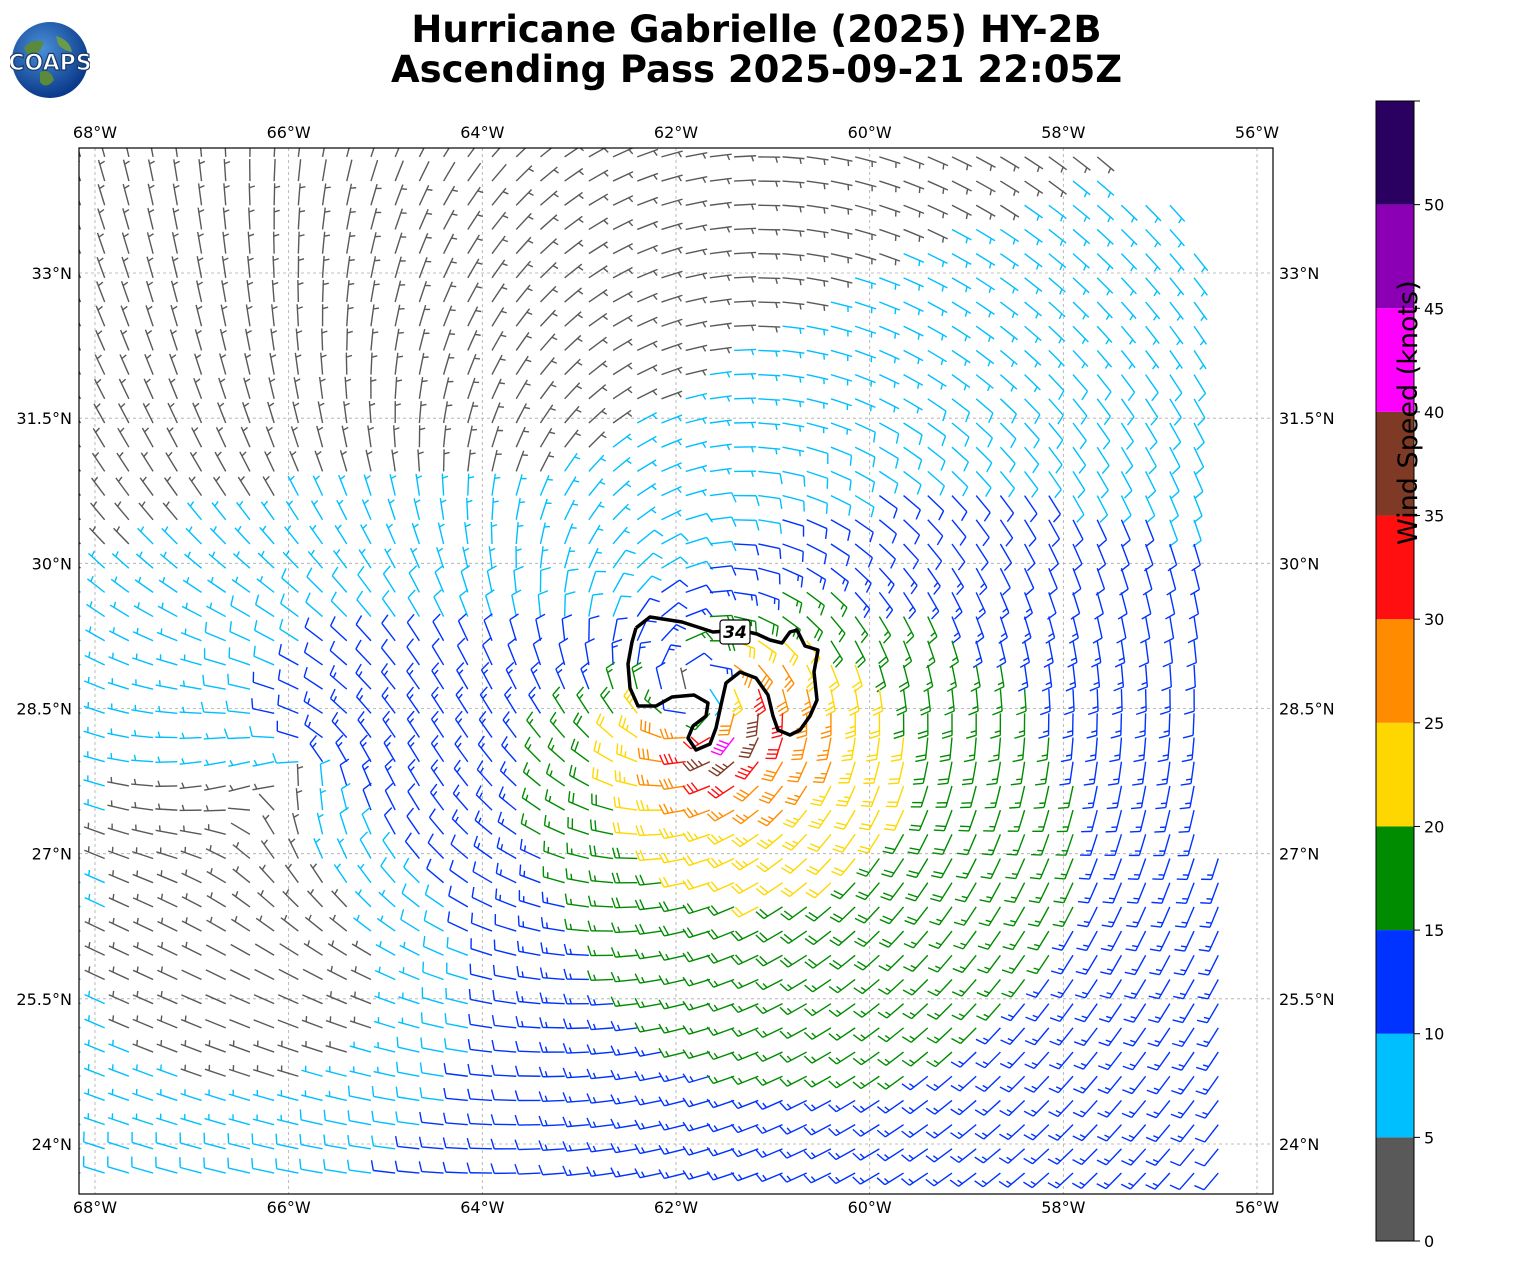 The height and width of the screenshot is (1264, 1513). I want to click on colorbar-tick-label: 45, so click(1434, 308).